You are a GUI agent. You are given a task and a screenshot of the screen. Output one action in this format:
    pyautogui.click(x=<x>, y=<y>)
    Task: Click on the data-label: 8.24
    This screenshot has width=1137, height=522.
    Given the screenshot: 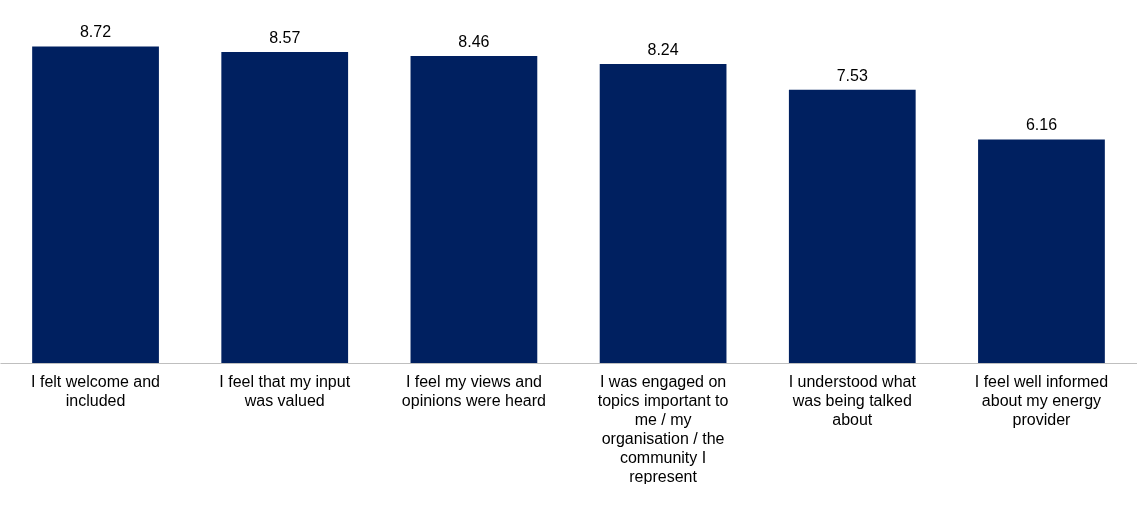 What is the action you would take?
    pyautogui.click(x=663, y=49)
    